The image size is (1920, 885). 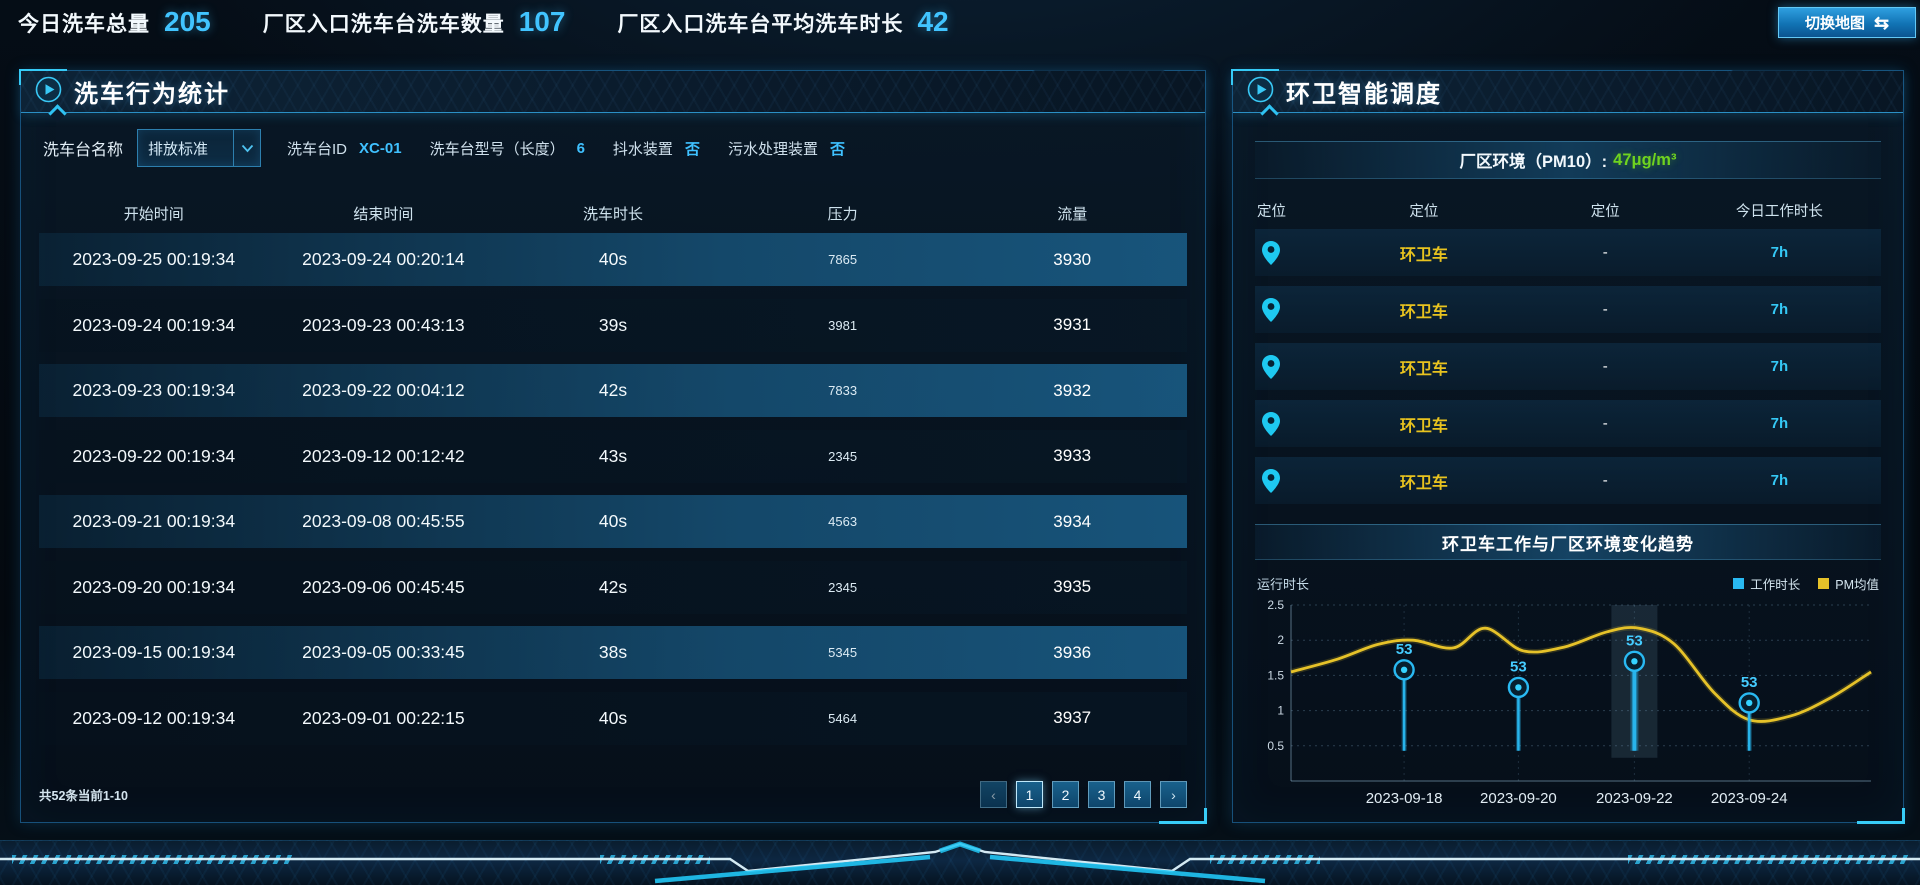 What do you see at coordinates (1083, 794) in the screenshot?
I see `pagination: ‹ 1 2 3 4 ›` at bounding box center [1083, 794].